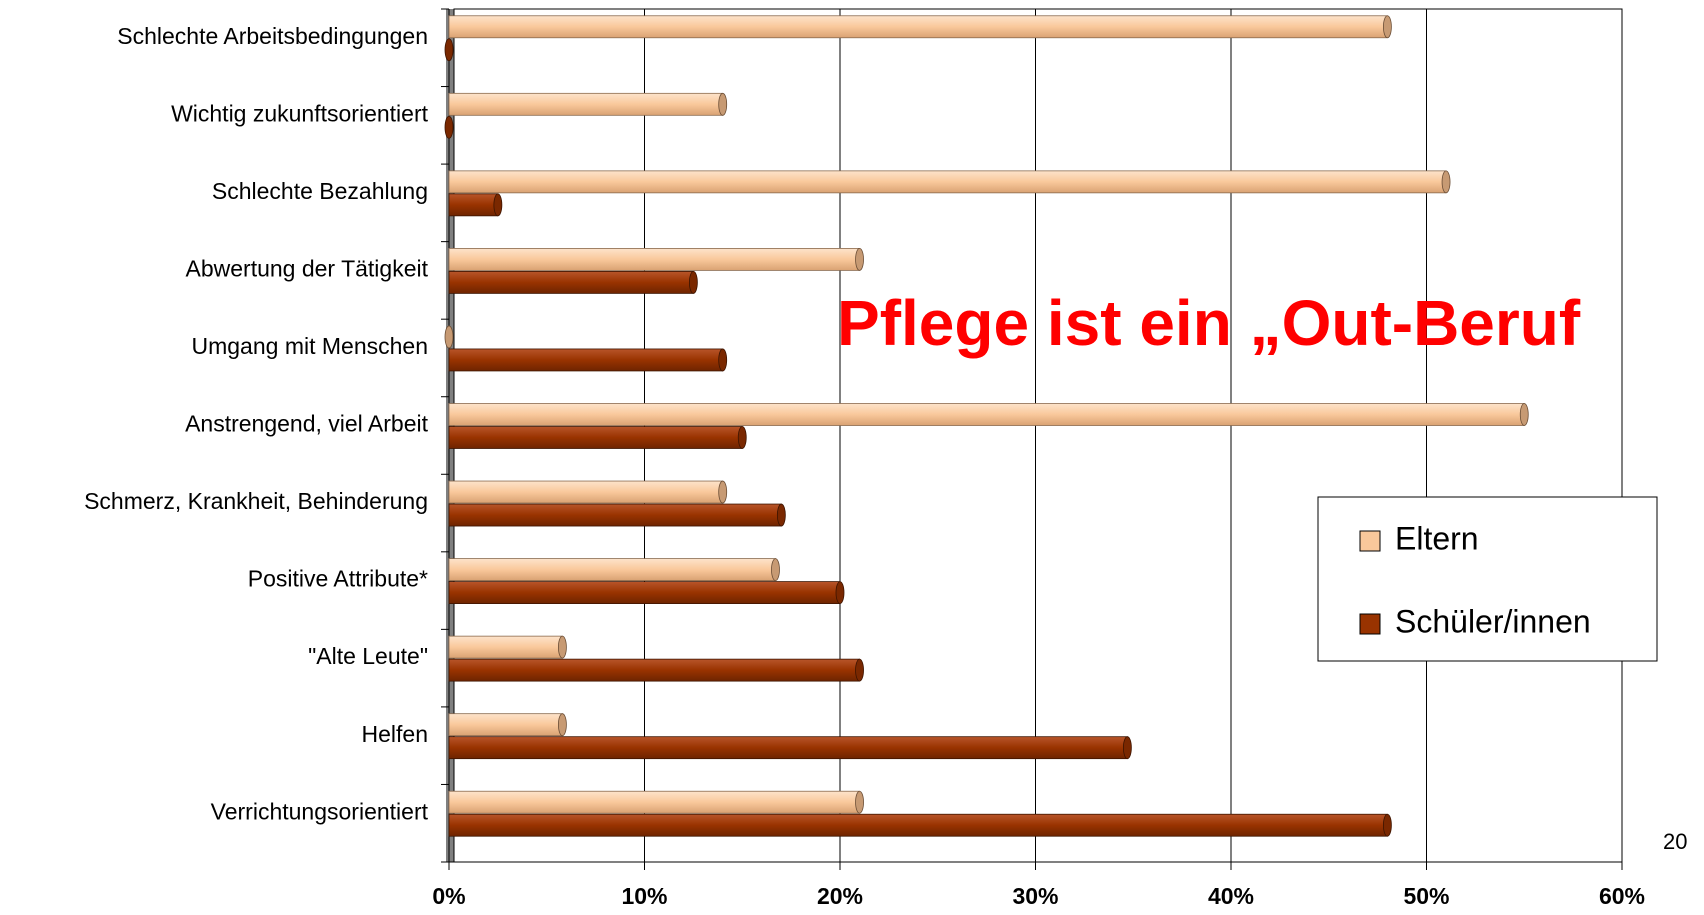  What do you see at coordinates (320, 191) in the screenshot?
I see `y-tick-label: Schlechte Bezahlung` at bounding box center [320, 191].